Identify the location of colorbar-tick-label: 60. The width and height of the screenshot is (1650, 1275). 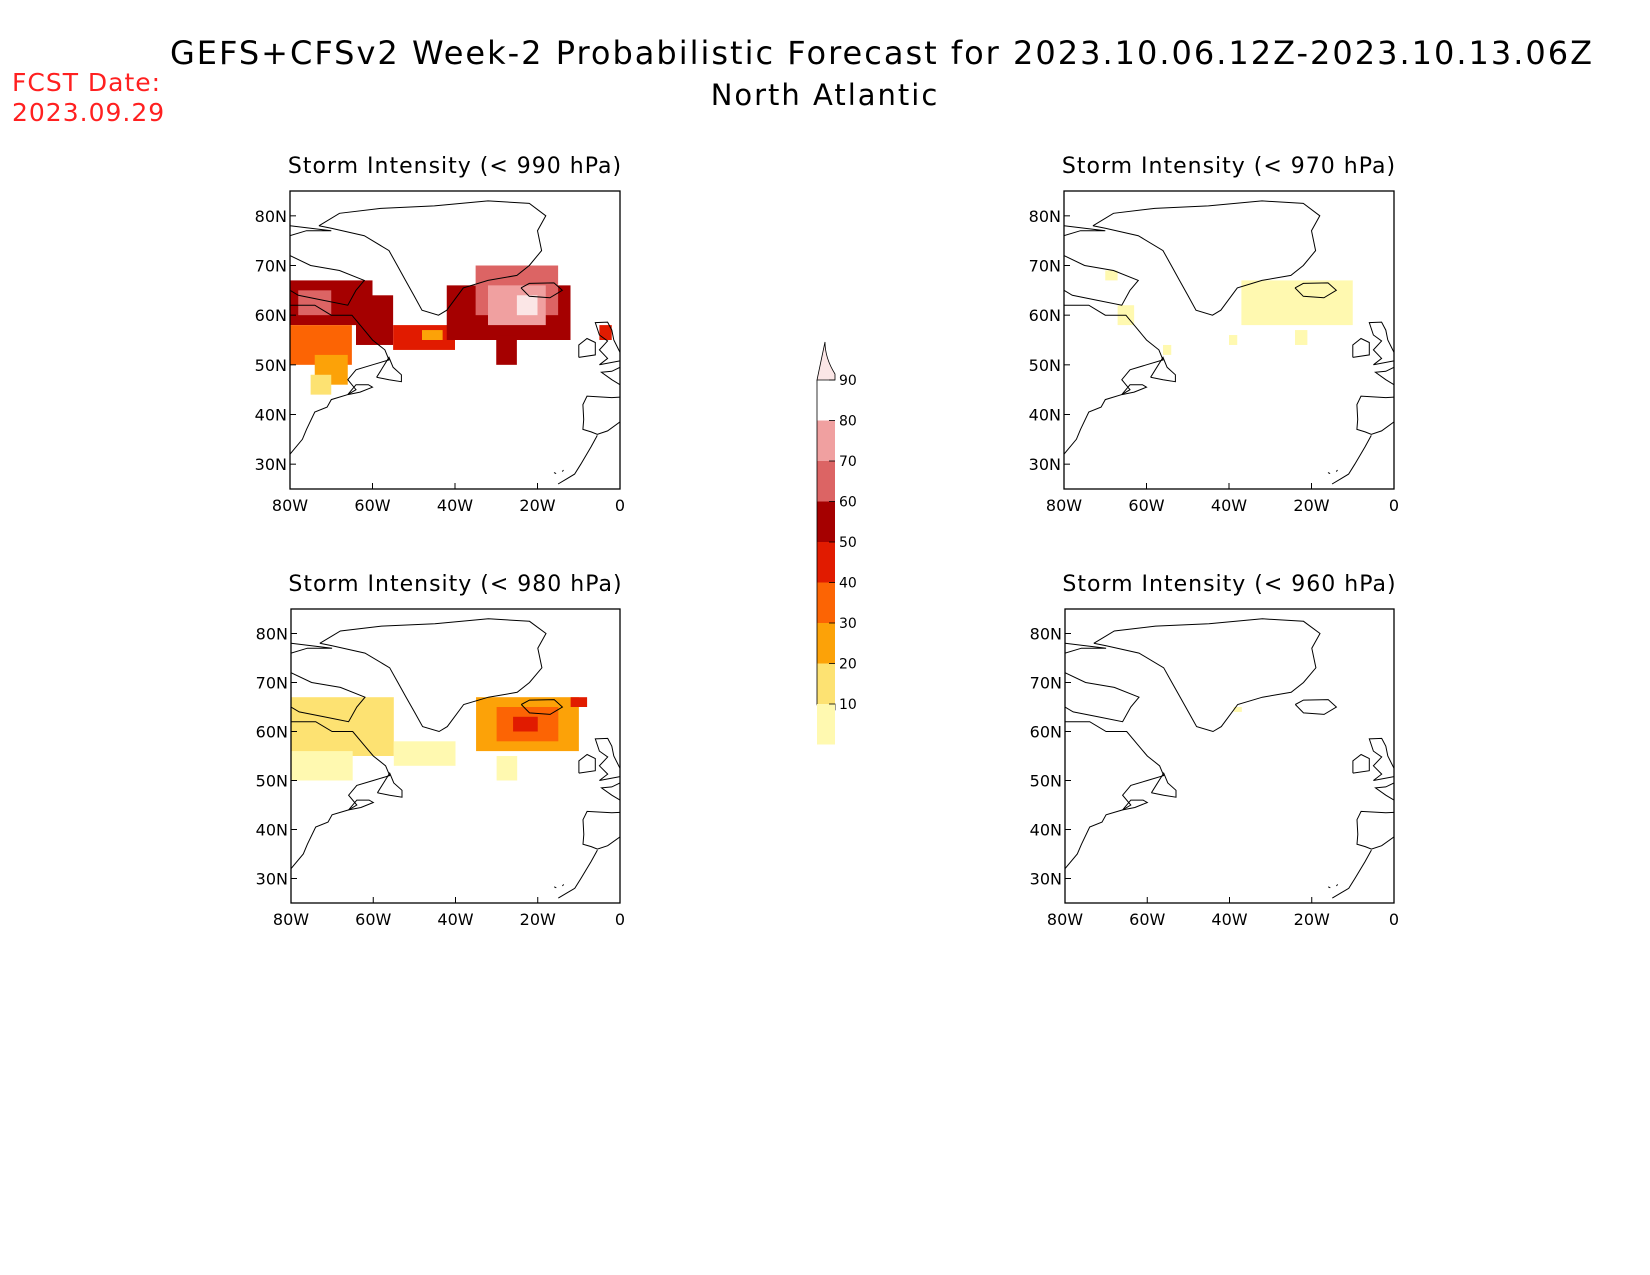
(848, 503).